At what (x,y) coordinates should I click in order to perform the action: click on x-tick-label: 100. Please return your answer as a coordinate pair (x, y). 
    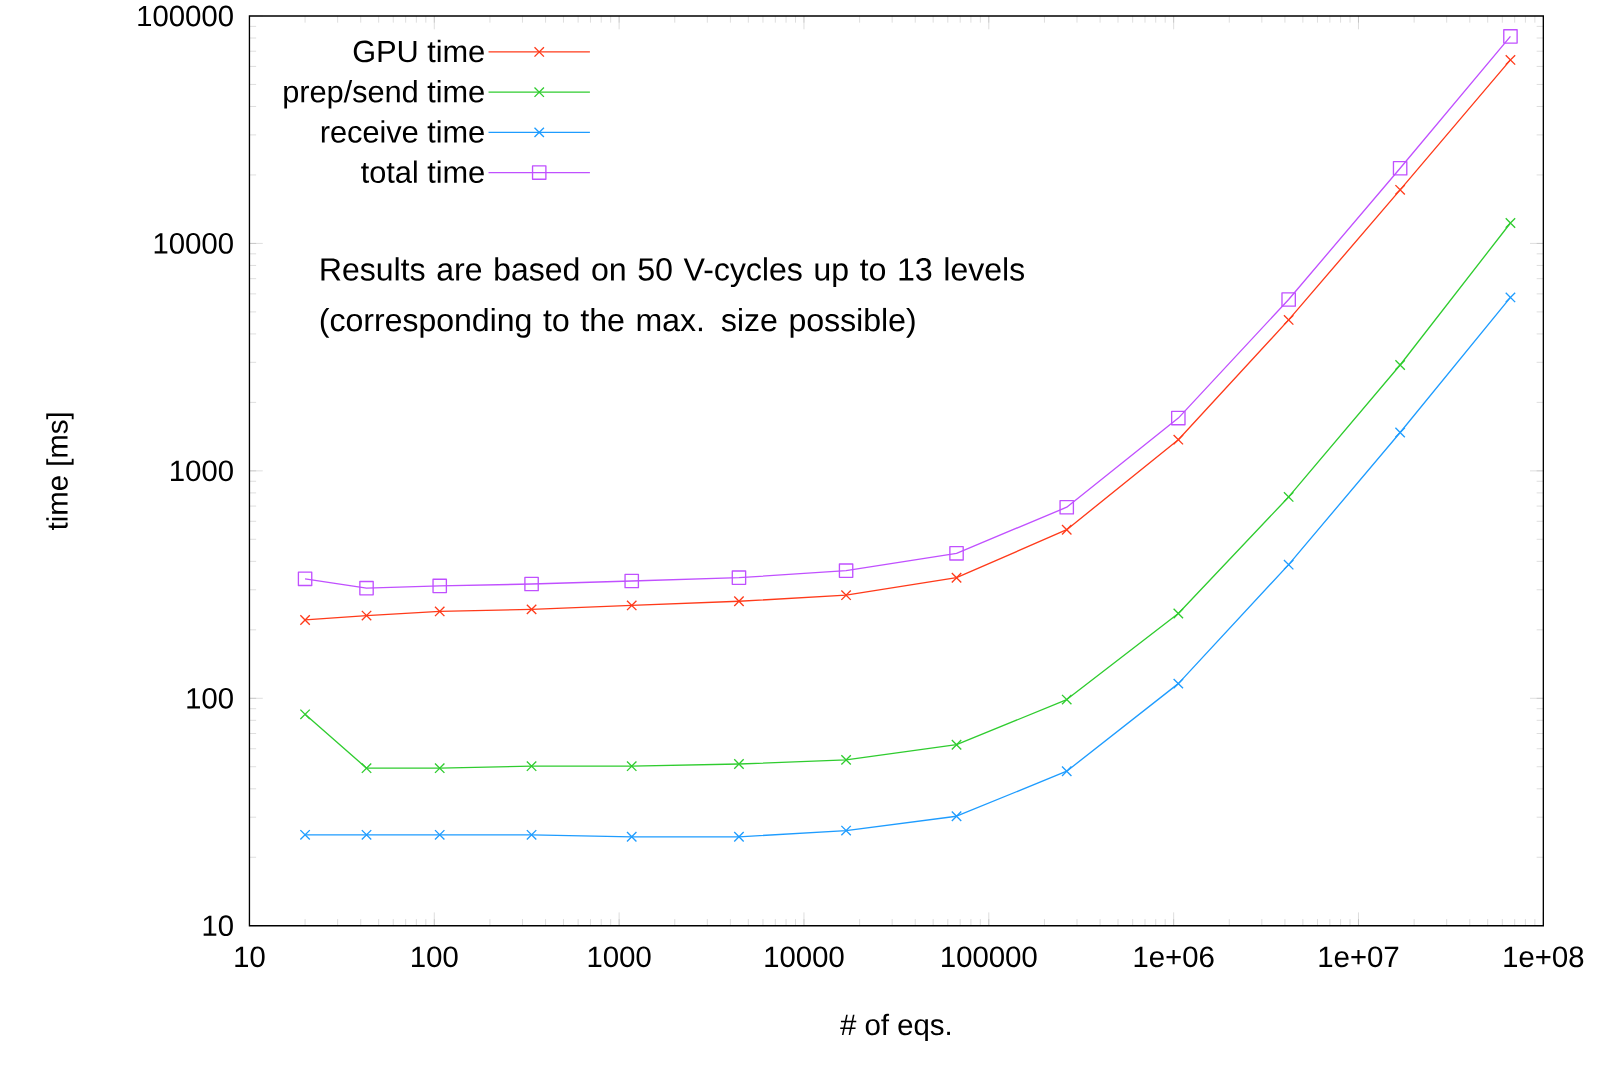
    Looking at the image, I should click on (435, 957).